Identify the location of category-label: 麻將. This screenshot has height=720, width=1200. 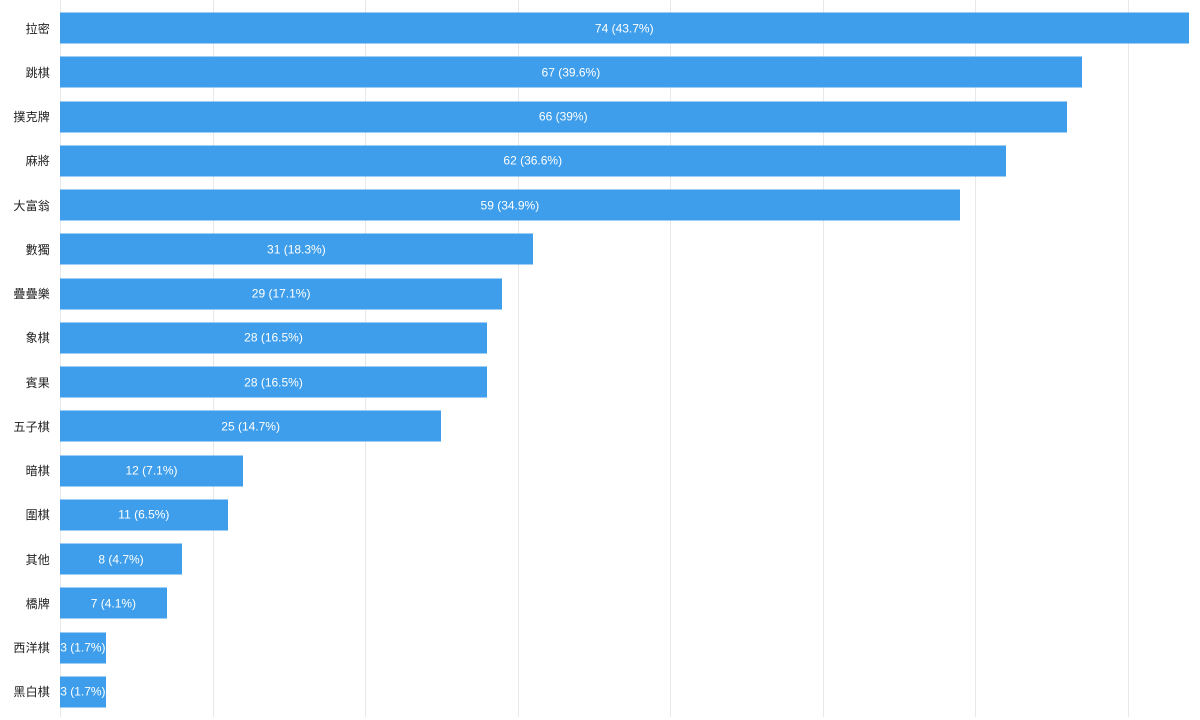
(37, 161).